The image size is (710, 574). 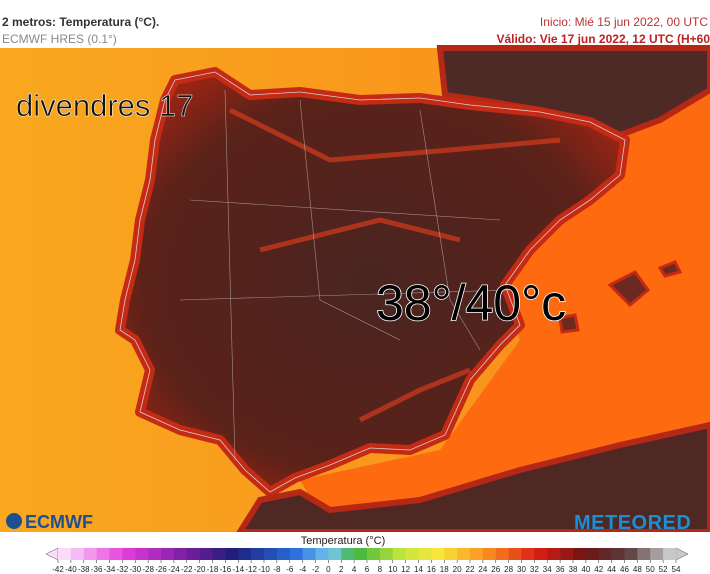 What do you see at coordinates (71, 569) in the screenshot?
I see `tick-label: -40` at bounding box center [71, 569].